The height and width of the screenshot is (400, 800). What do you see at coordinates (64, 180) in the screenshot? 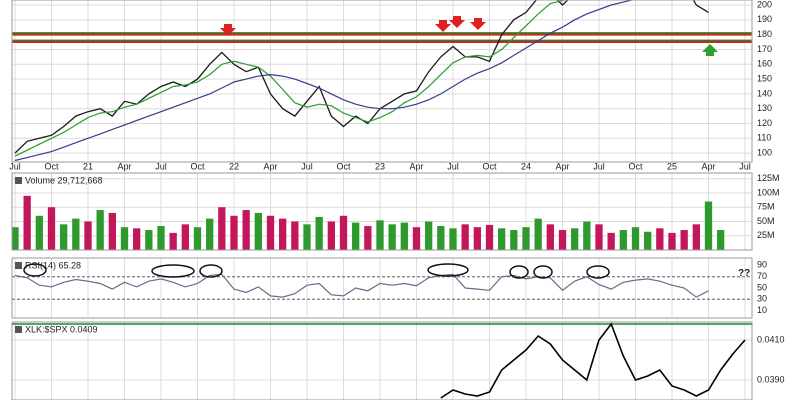
I see `panel-title: Volume 29,712,668` at bounding box center [64, 180].